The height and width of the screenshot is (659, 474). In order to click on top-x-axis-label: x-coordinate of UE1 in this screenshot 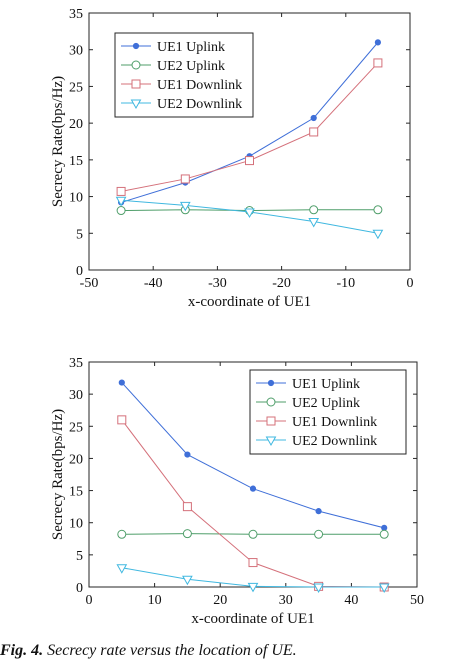, I will do `click(249, 302)`.